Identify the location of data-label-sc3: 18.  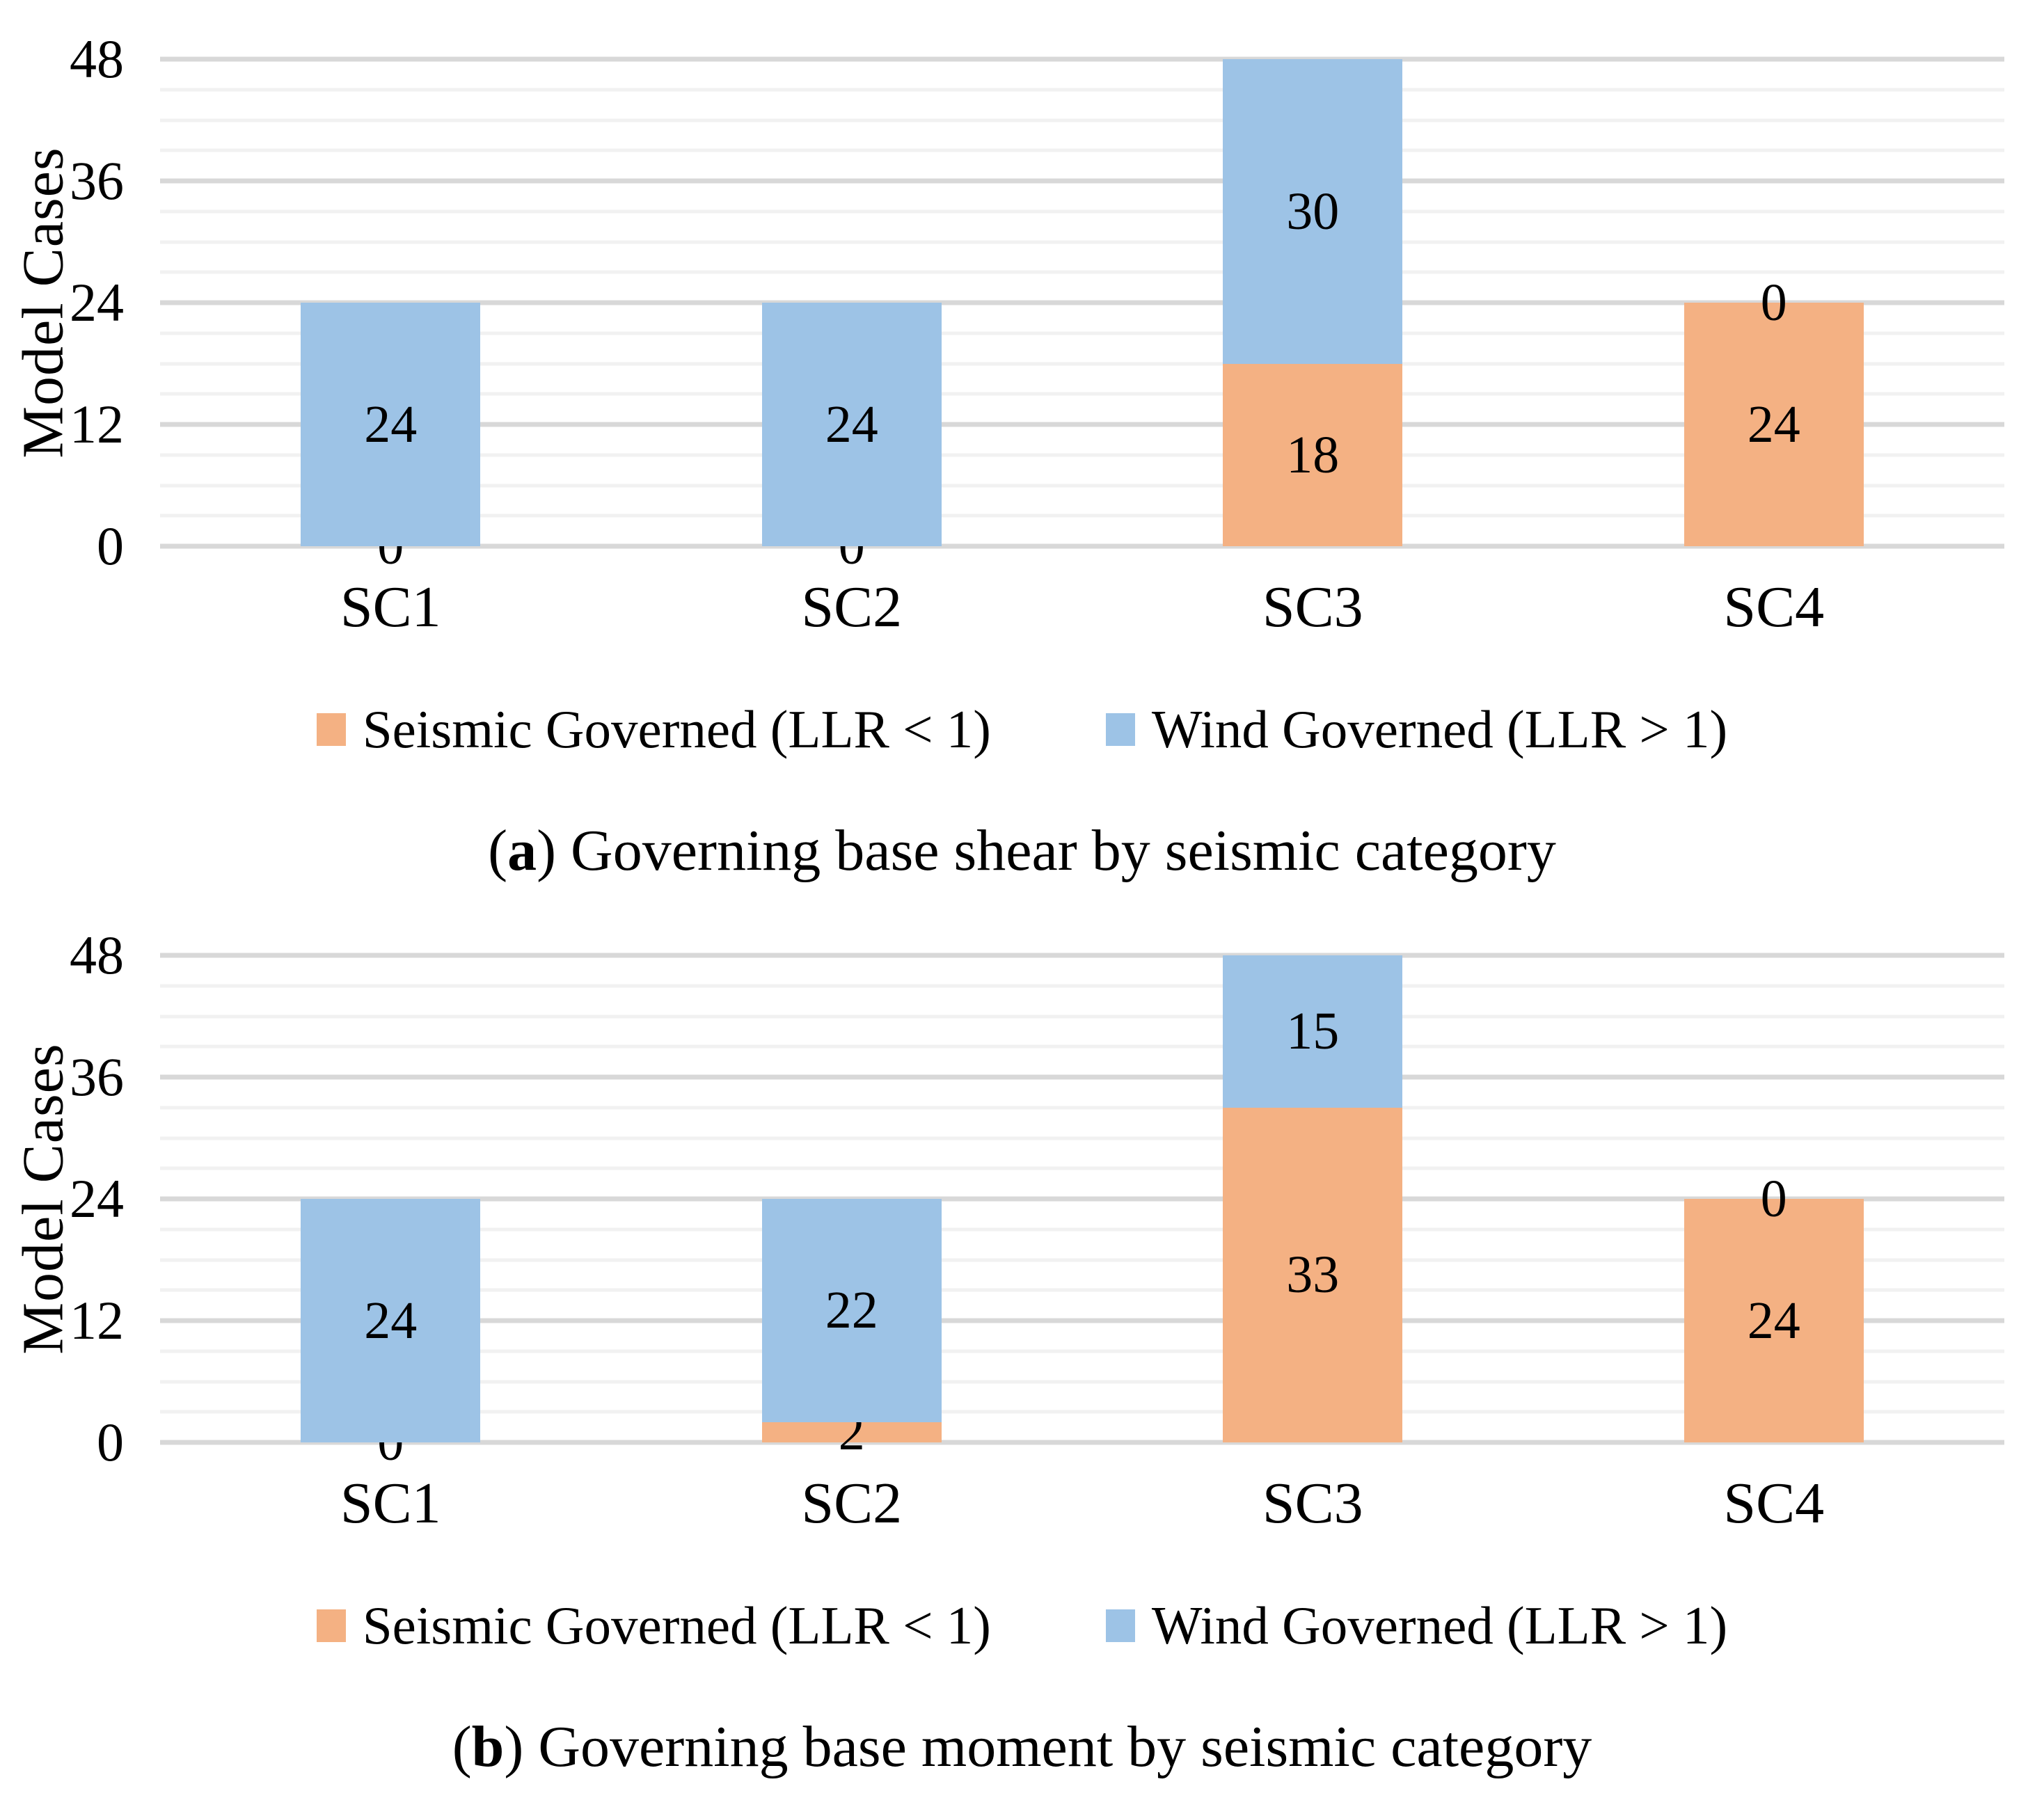
(1313, 455).